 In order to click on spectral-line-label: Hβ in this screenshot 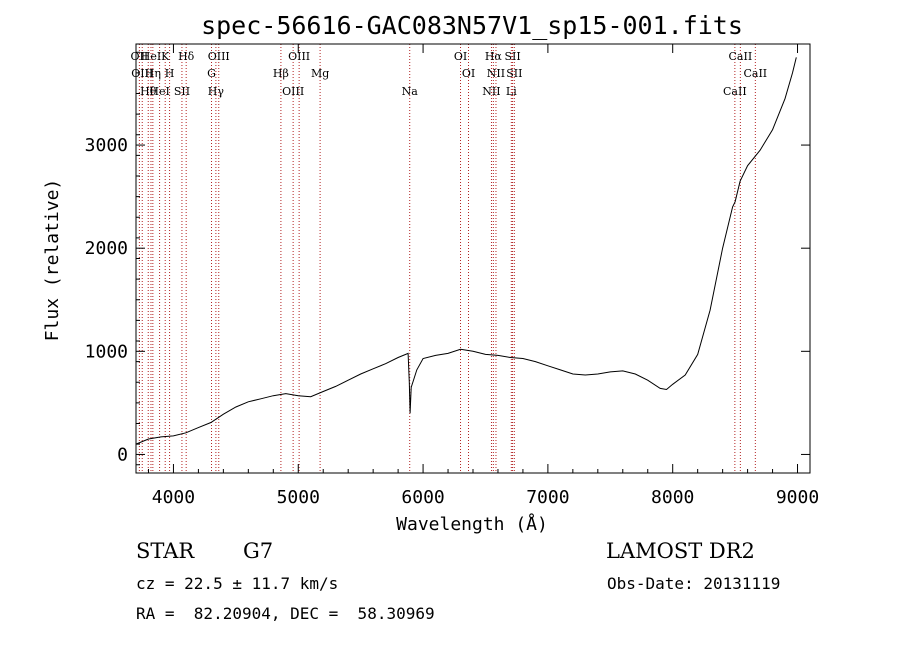, I will do `click(281, 73)`.